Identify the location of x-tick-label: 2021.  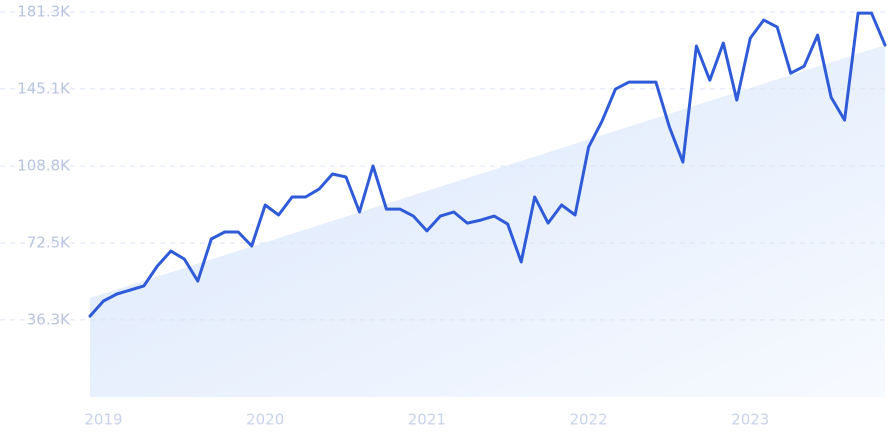
(427, 420).